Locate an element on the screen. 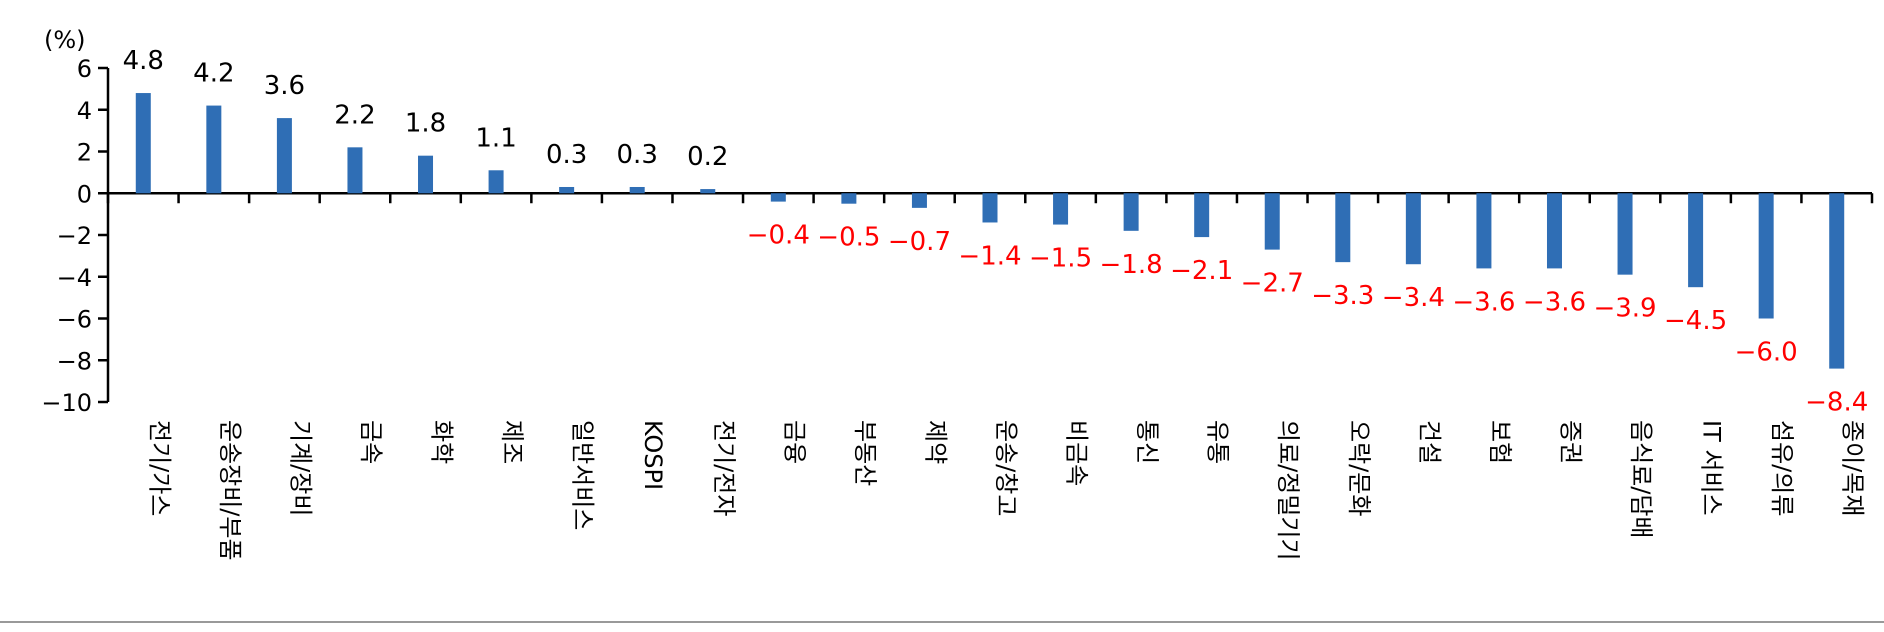 The width and height of the screenshot is (1884, 632). y-tick-label: −4 is located at coordinates (74, 278).